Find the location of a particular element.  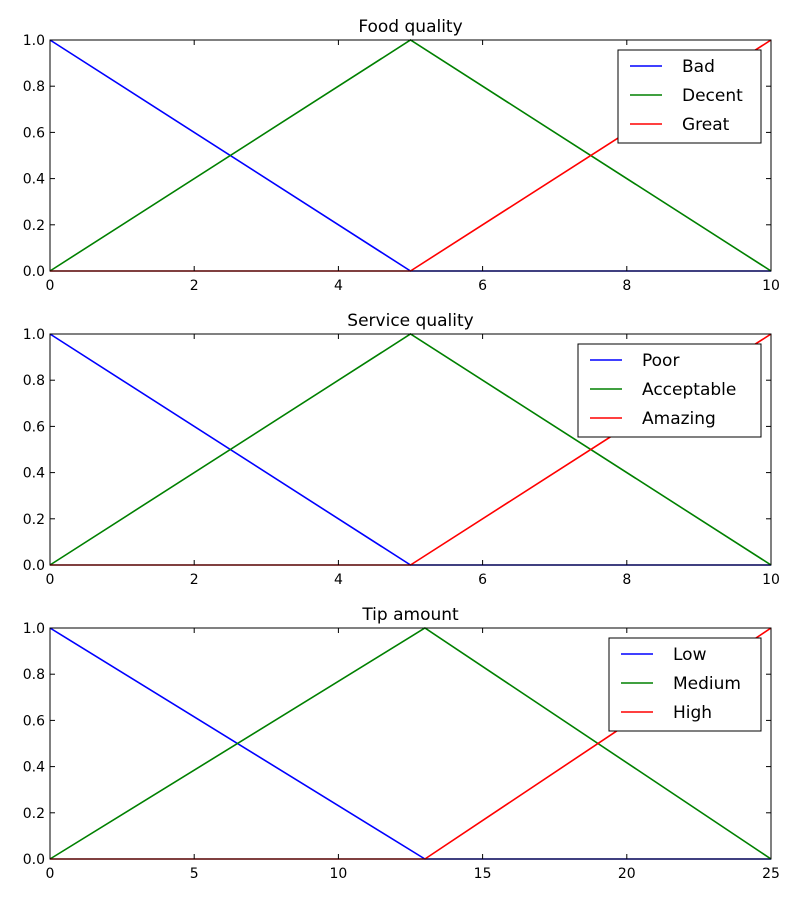

legend: Bad Decent Great is located at coordinates (689, 96).